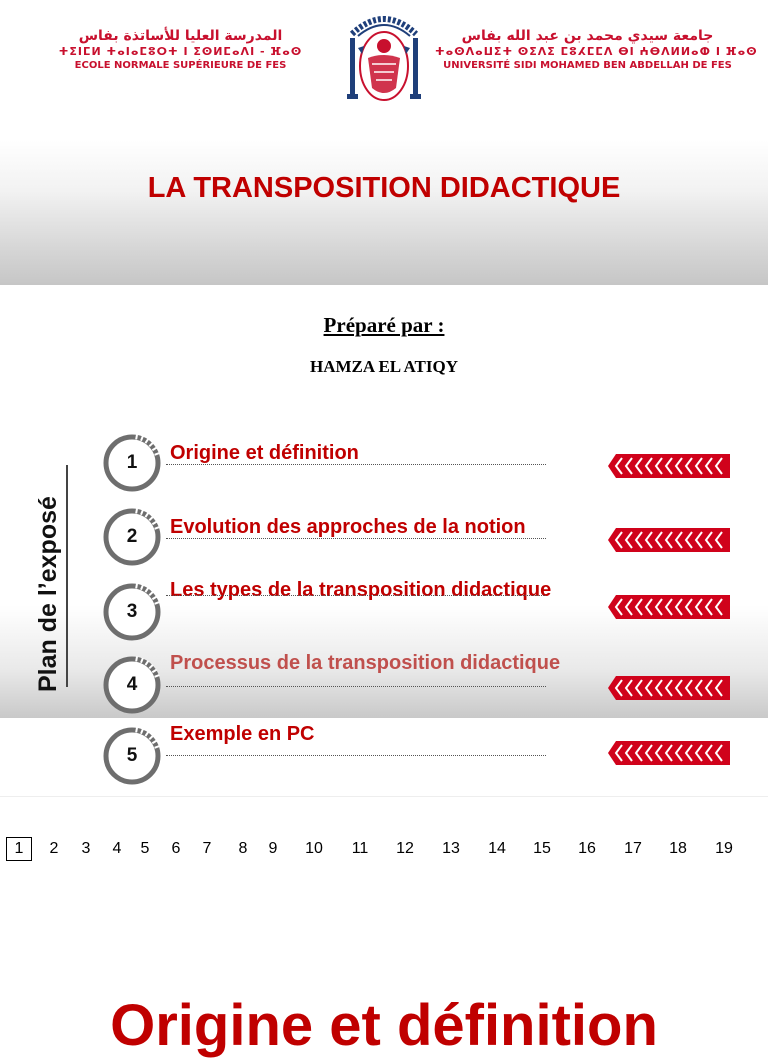 This screenshot has height=1059, width=768. I want to click on page-link-9: 9, so click(273, 848).